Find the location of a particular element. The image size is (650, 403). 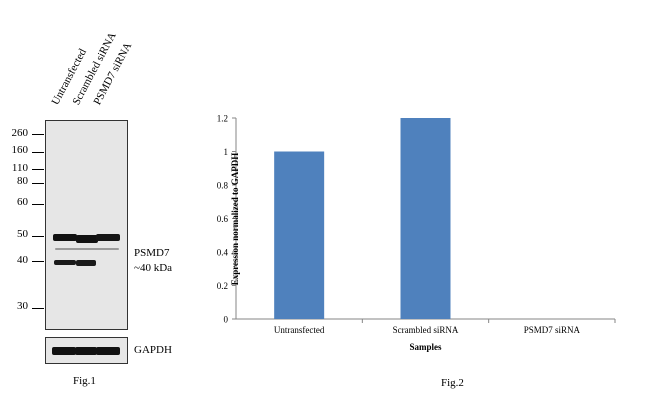

x-axis-title: Samples is located at coordinates (425, 347).